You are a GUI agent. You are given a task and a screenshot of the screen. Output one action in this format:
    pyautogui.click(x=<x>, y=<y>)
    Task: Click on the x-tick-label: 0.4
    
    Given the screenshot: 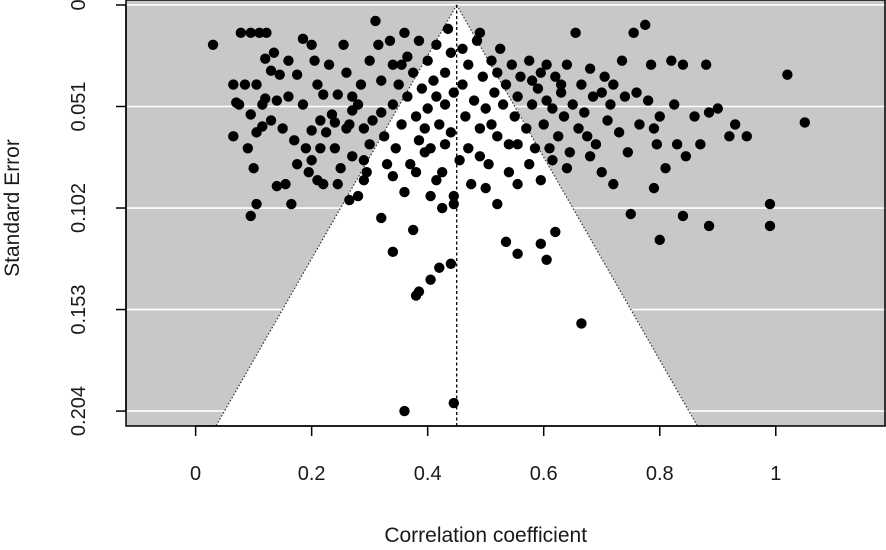 What is the action you would take?
    pyautogui.click(x=428, y=474)
    